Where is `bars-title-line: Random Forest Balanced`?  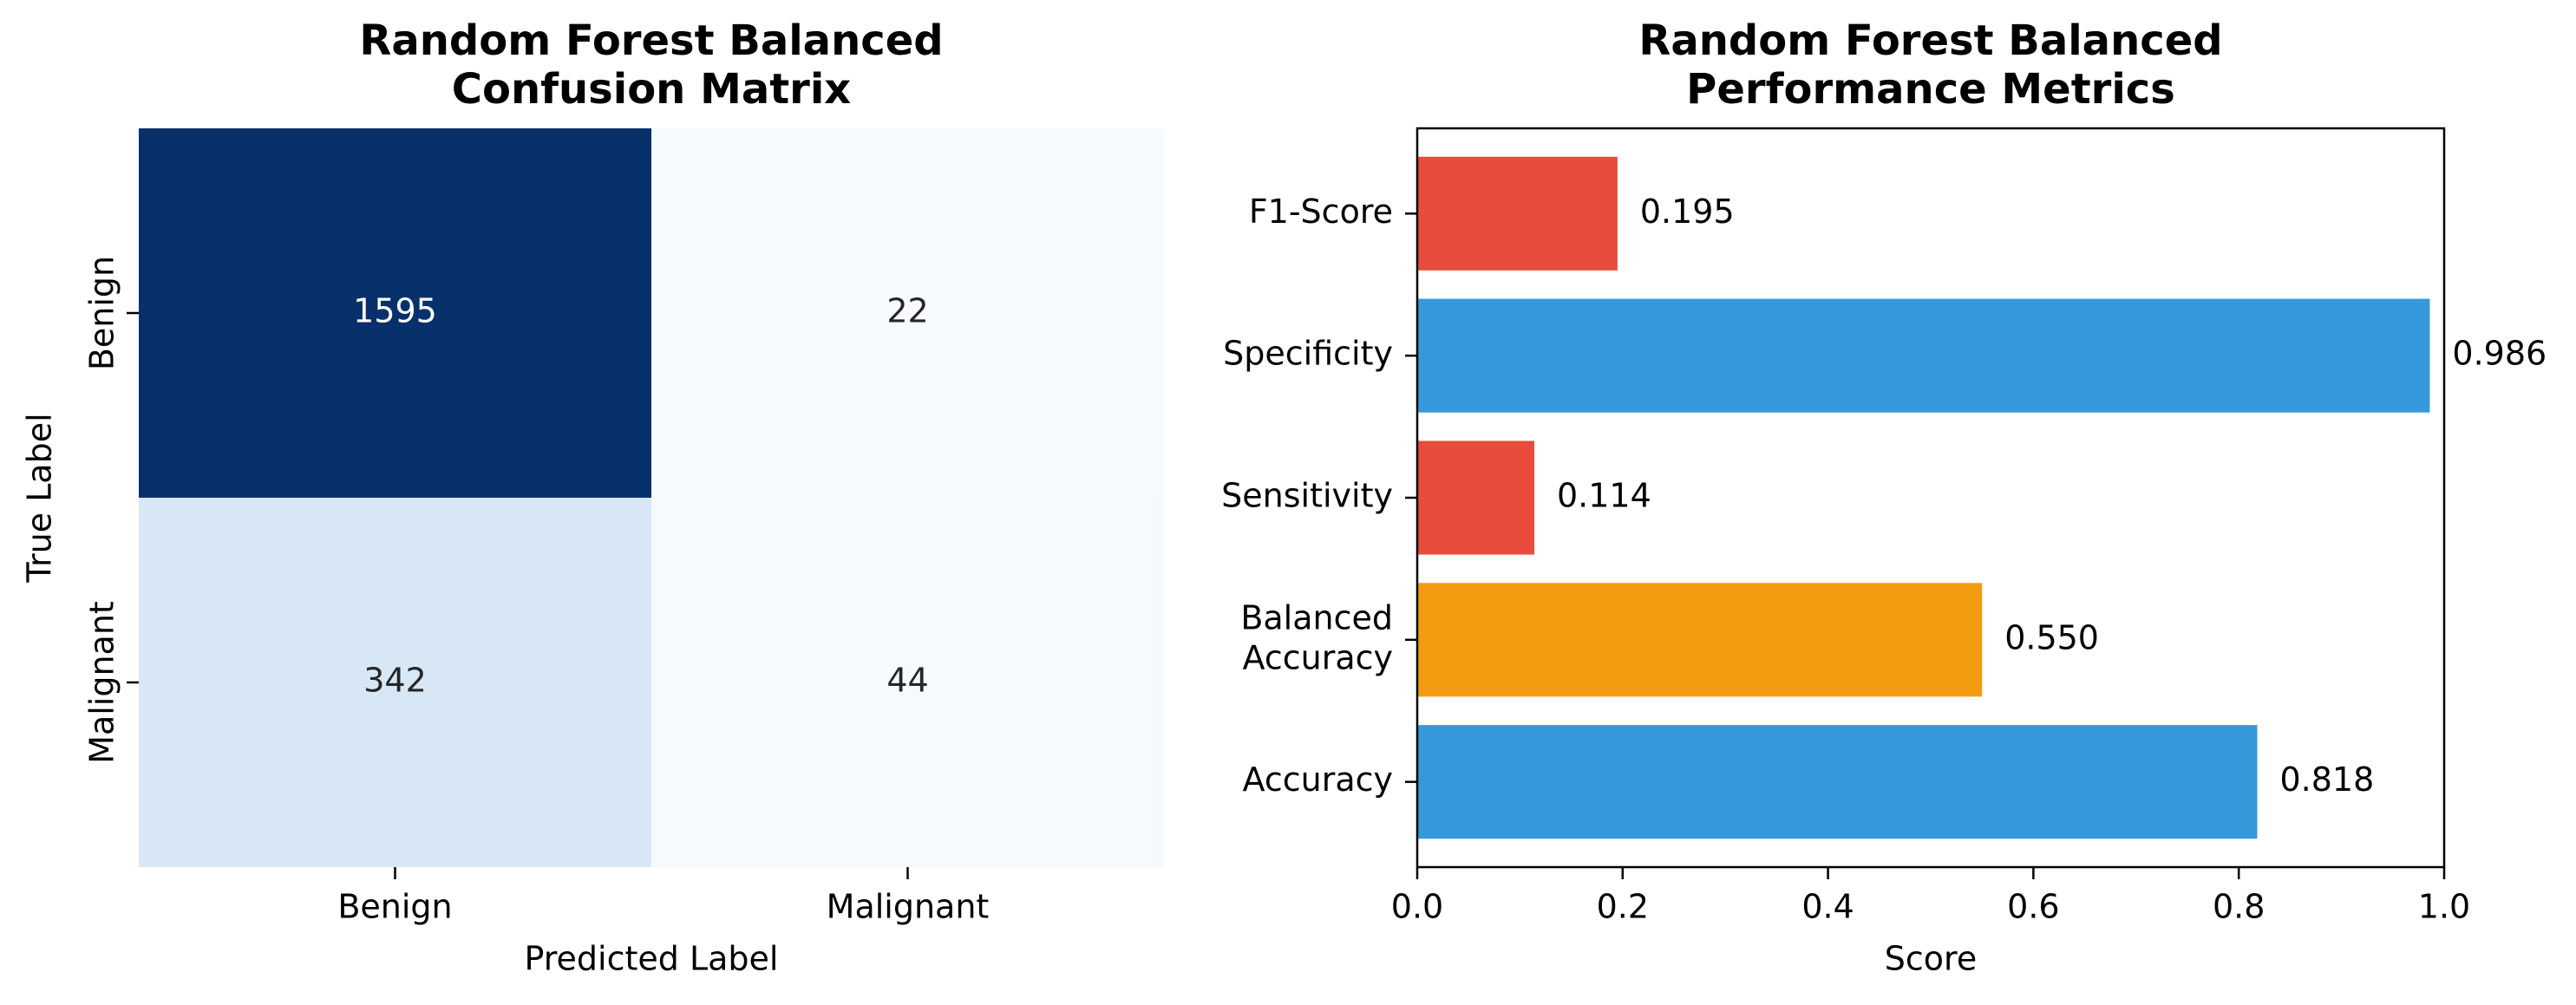 bars-title-line: Random Forest Balanced is located at coordinates (1930, 41).